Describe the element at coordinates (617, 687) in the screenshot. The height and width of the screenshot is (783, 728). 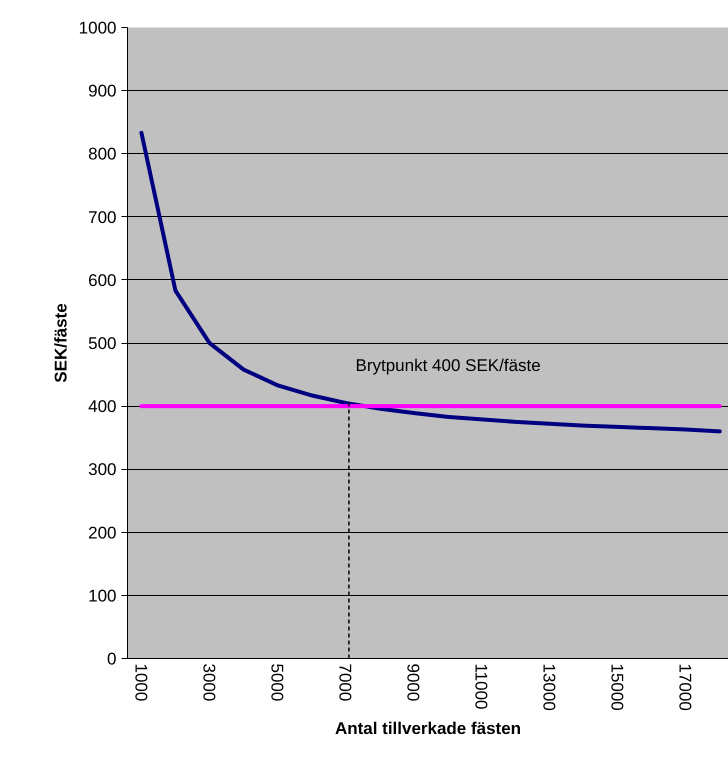
I see `x-tick-label: 15000` at that location.